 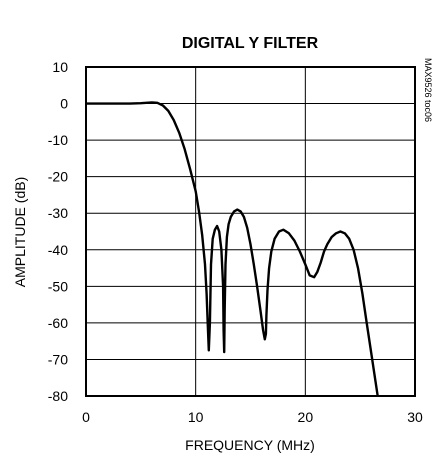 I want to click on y-tick-label: 10, so click(x=60, y=67).